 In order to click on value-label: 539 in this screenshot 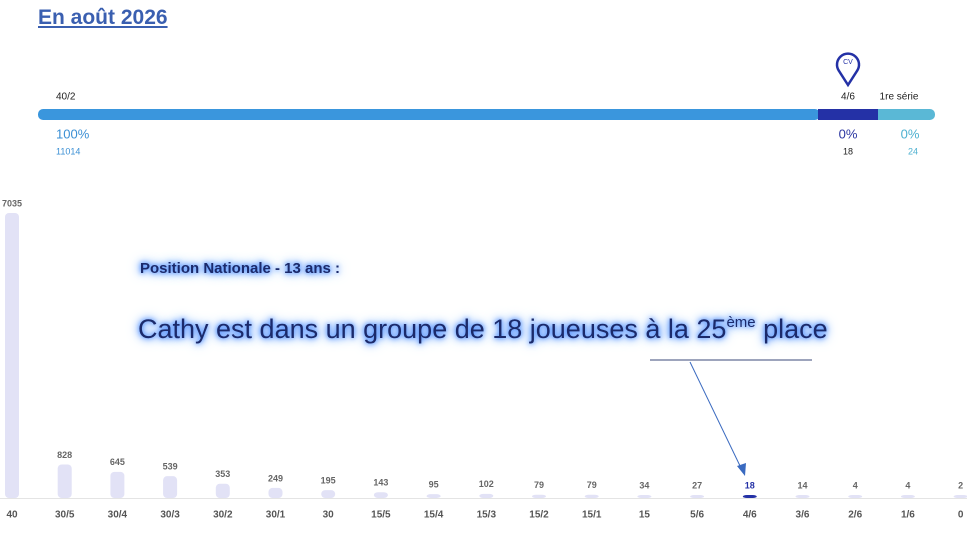, I will do `click(170, 467)`.